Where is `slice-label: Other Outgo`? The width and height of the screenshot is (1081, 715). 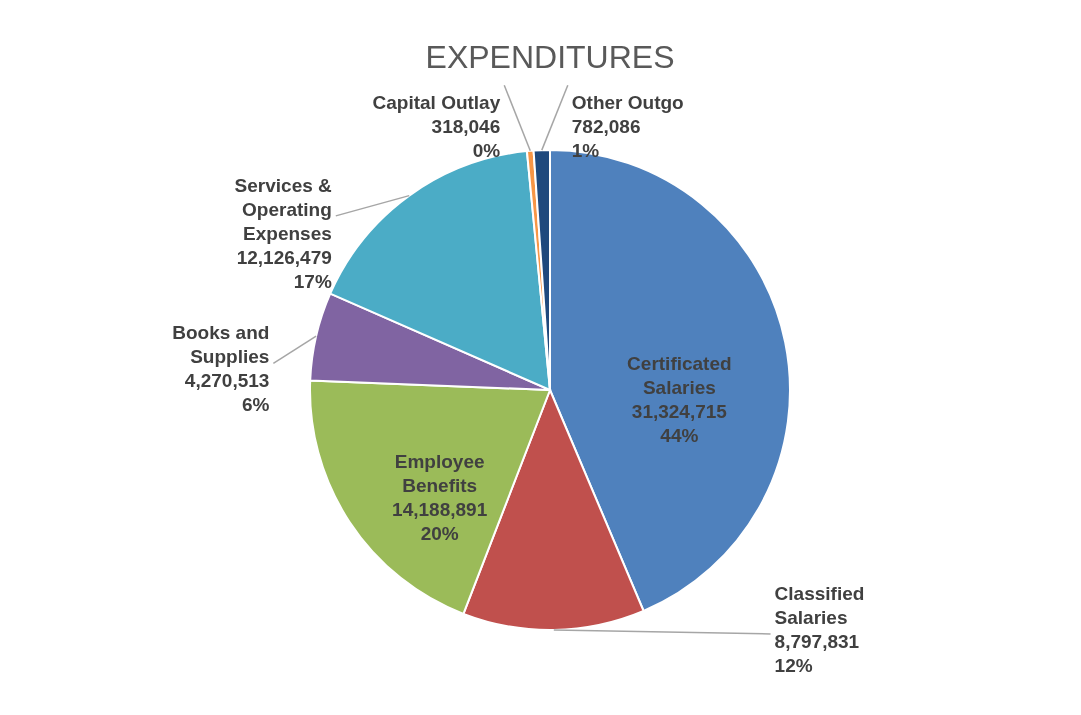
slice-label: Other Outgo is located at coordinates (627, 103).